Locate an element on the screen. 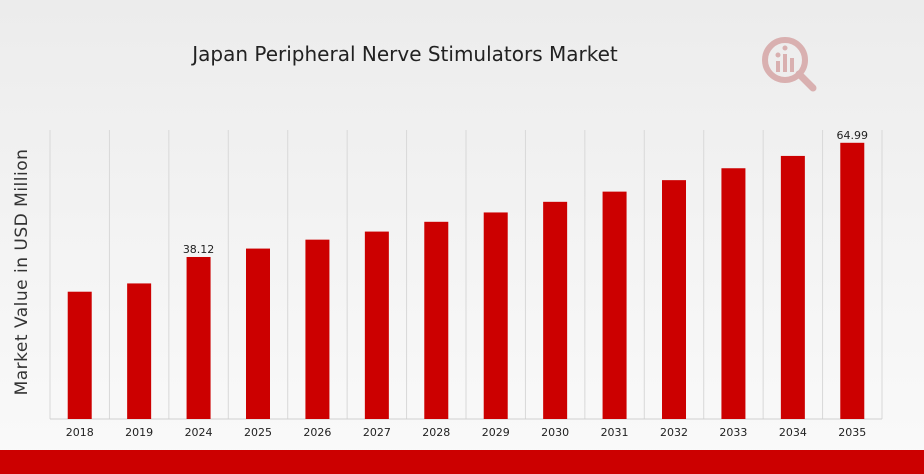 Image resolution: width=924 pixels, height=474 pixels. bar-2033 is located at coordinates (733, 293).